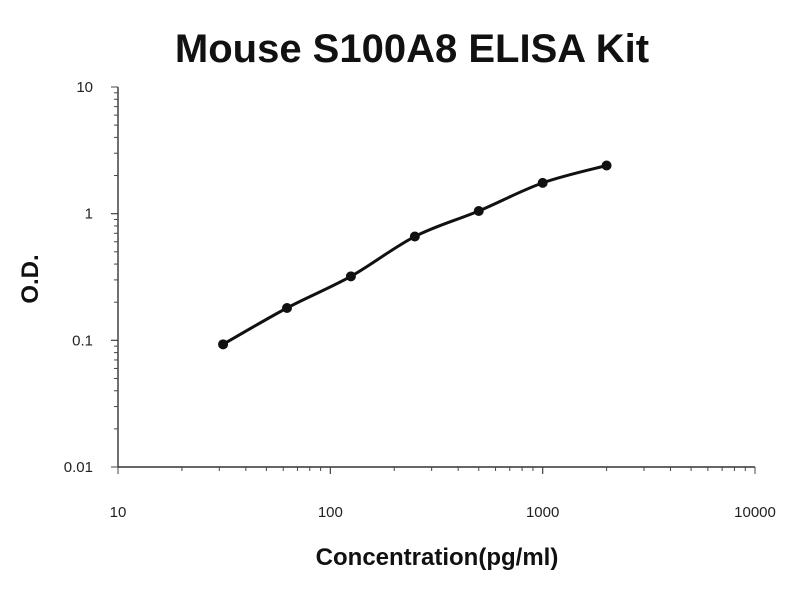  I want to click on y-tick-label: 1, so click(89, 214).